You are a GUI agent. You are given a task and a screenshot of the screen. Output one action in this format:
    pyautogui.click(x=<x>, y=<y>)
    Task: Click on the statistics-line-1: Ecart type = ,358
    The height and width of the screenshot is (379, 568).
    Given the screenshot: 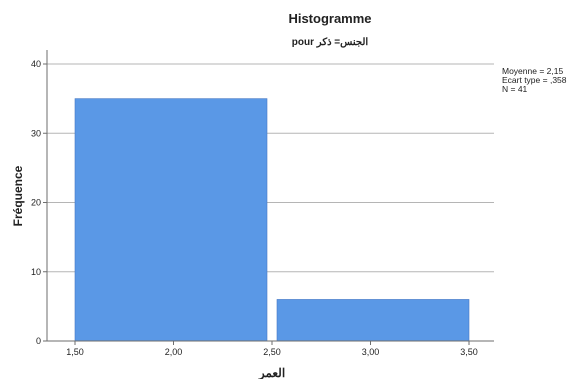 What is the action you would take?
    pyautogui.click(x=534, y=80)
    